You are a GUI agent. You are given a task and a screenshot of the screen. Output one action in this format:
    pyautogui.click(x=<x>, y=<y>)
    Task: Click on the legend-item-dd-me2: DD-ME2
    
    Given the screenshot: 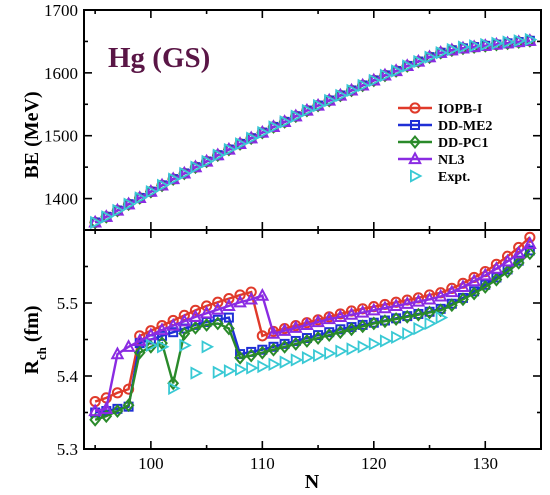 What is the action you would take?
    pyautogui.click(x=445, y=126)
    